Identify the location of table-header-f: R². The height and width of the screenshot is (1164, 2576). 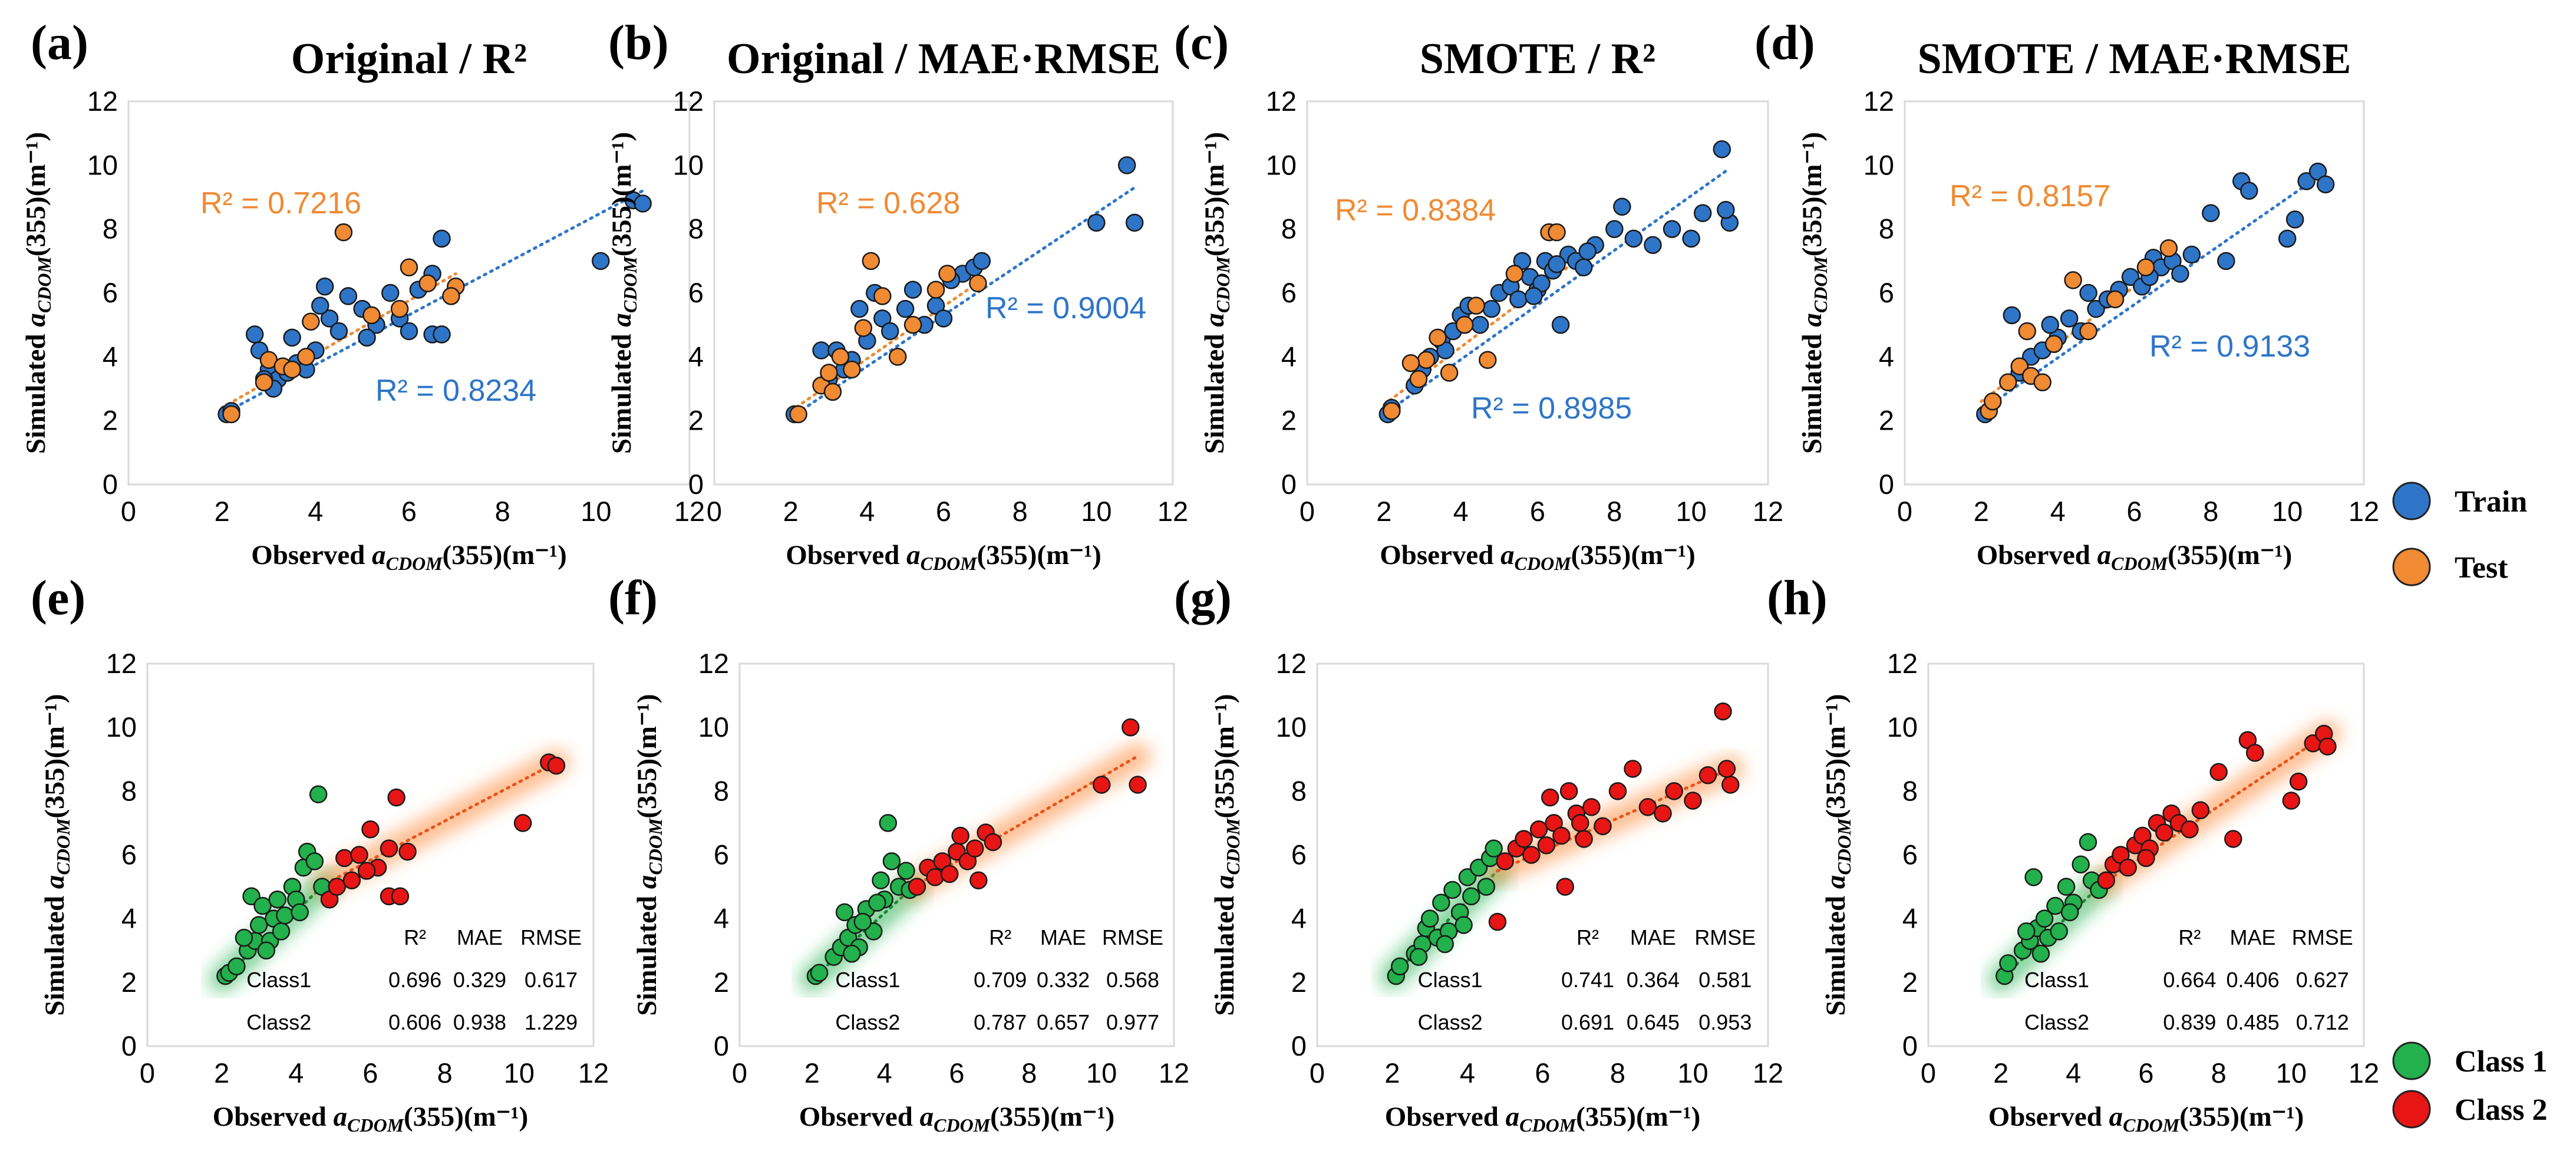
(1000, 937).